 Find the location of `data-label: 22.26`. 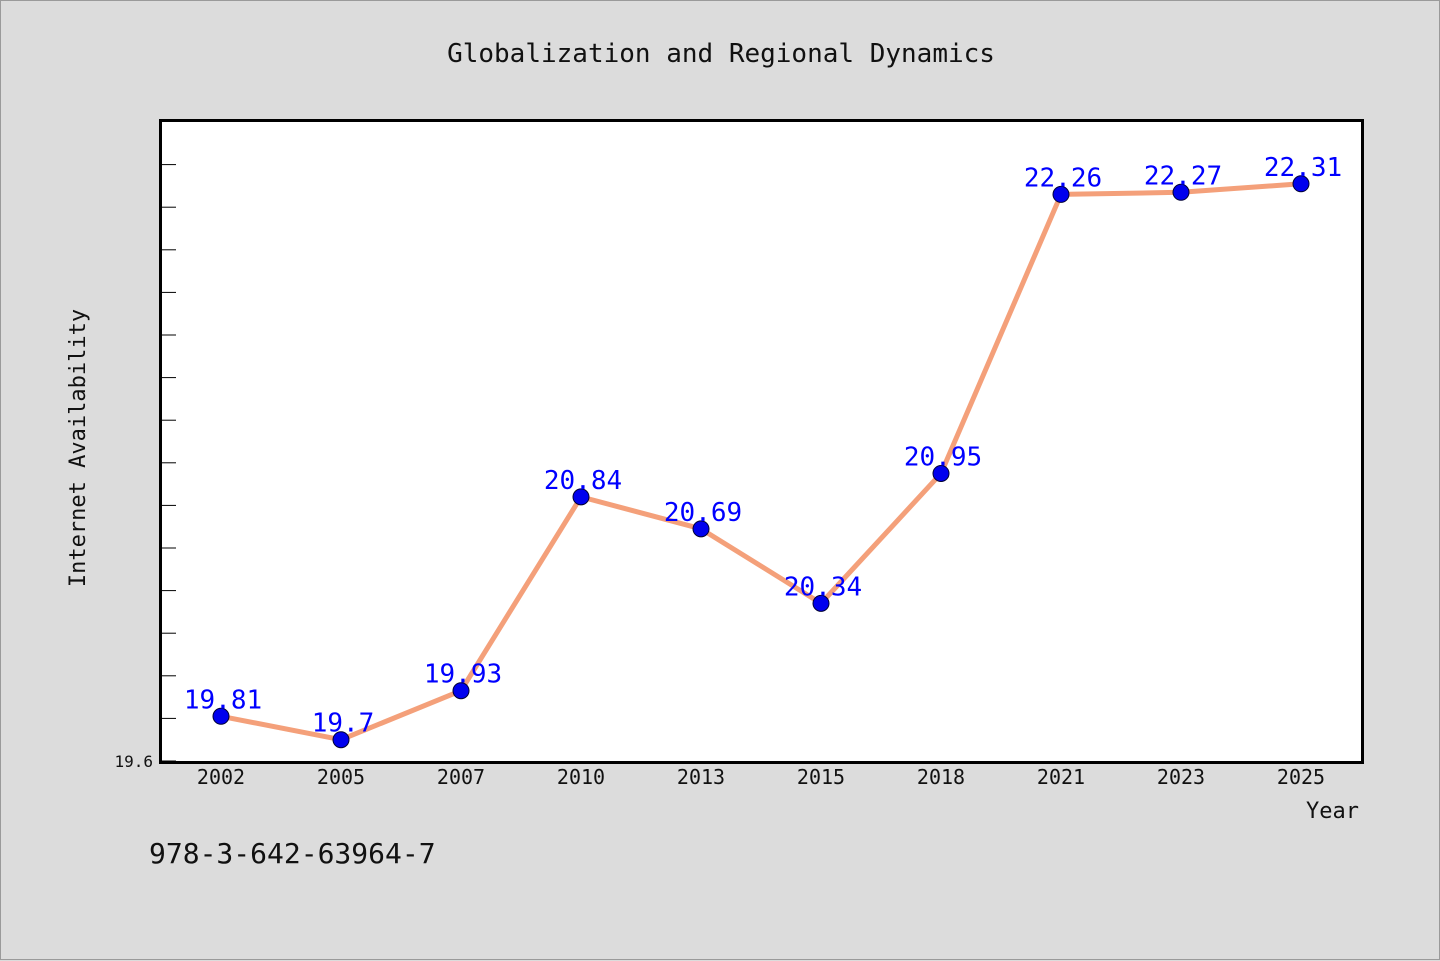

data-label: 22.26 is located at coordinates (1063, 178).